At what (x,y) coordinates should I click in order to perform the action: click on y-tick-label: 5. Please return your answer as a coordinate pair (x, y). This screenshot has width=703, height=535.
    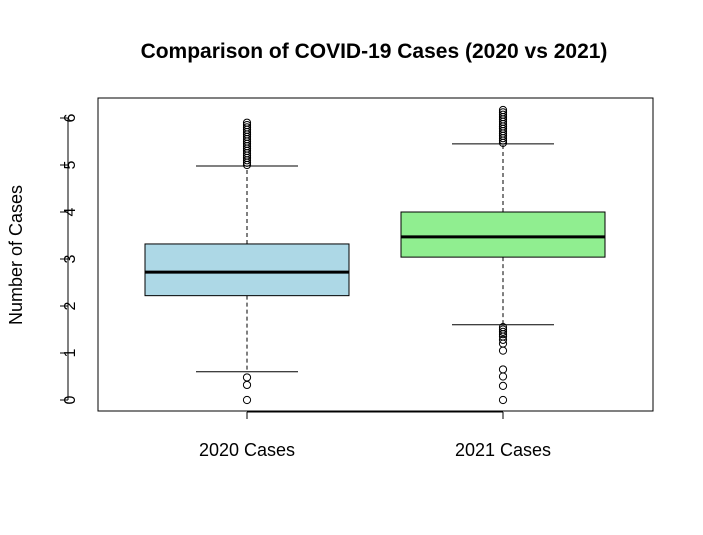
    Looking at the image, I should click on (70, 164).